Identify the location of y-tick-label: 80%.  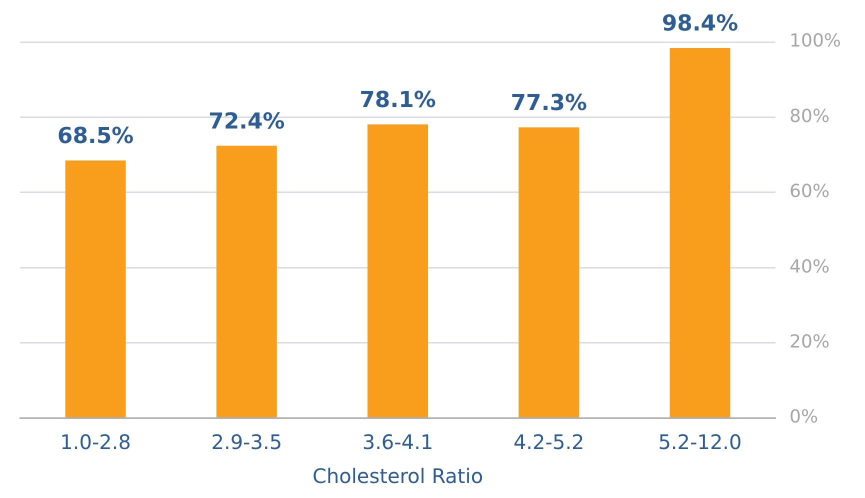
(810, 116).